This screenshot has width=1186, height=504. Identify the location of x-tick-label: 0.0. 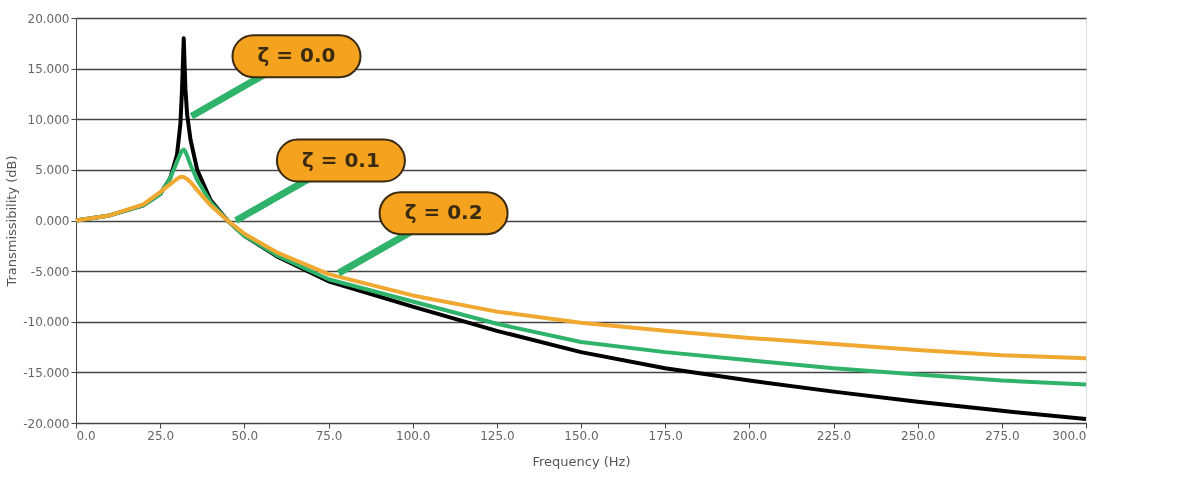
(86, 435).